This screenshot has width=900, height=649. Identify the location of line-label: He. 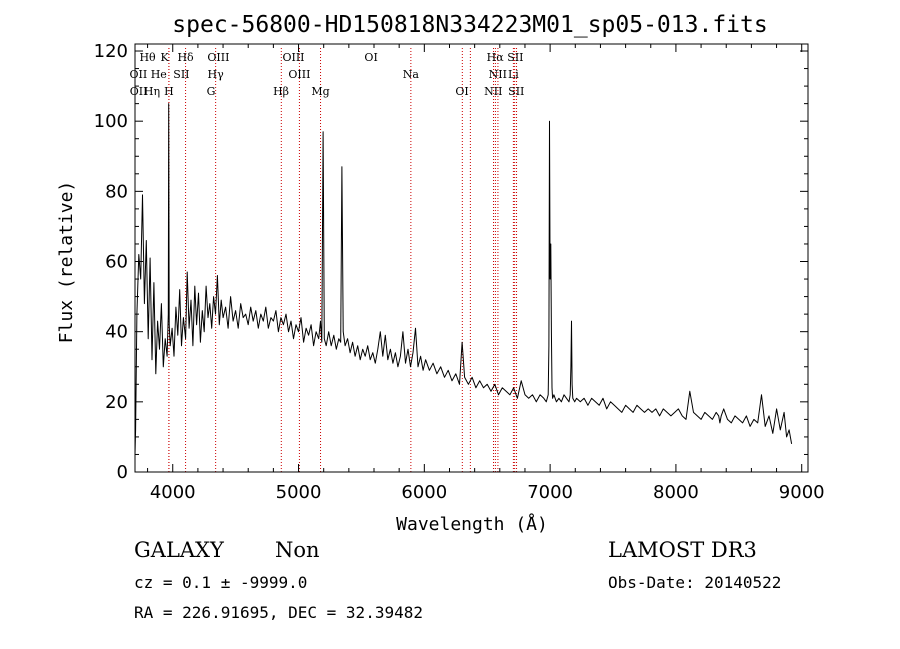
(159, 74).